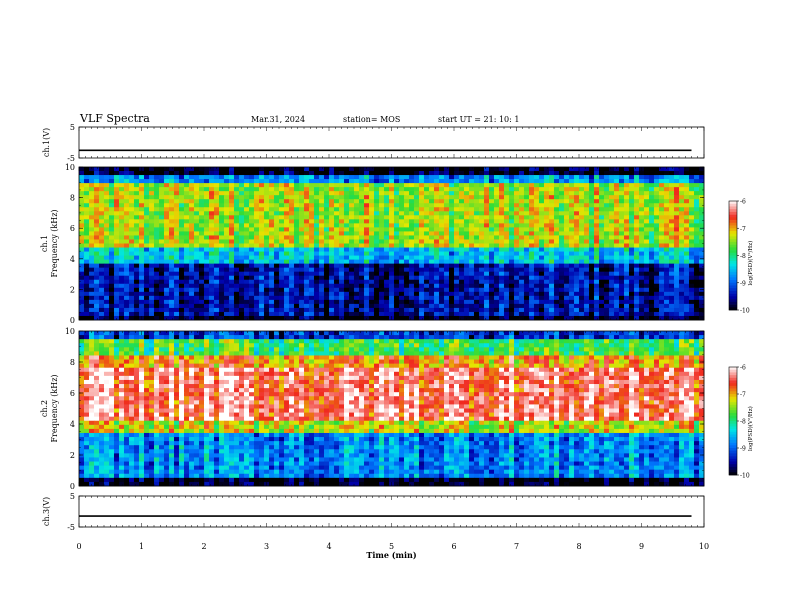 The height and width of the screenshot is (612, 792). I want to click on y-axis-label: ch.1, so click(44, 243).